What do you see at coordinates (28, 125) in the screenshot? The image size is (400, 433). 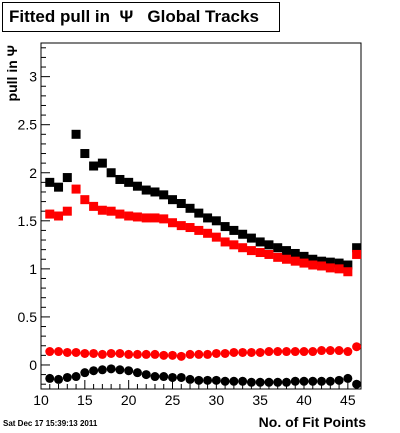 I see `y-tick-label: 2.5` at bounding box center [28, 125].